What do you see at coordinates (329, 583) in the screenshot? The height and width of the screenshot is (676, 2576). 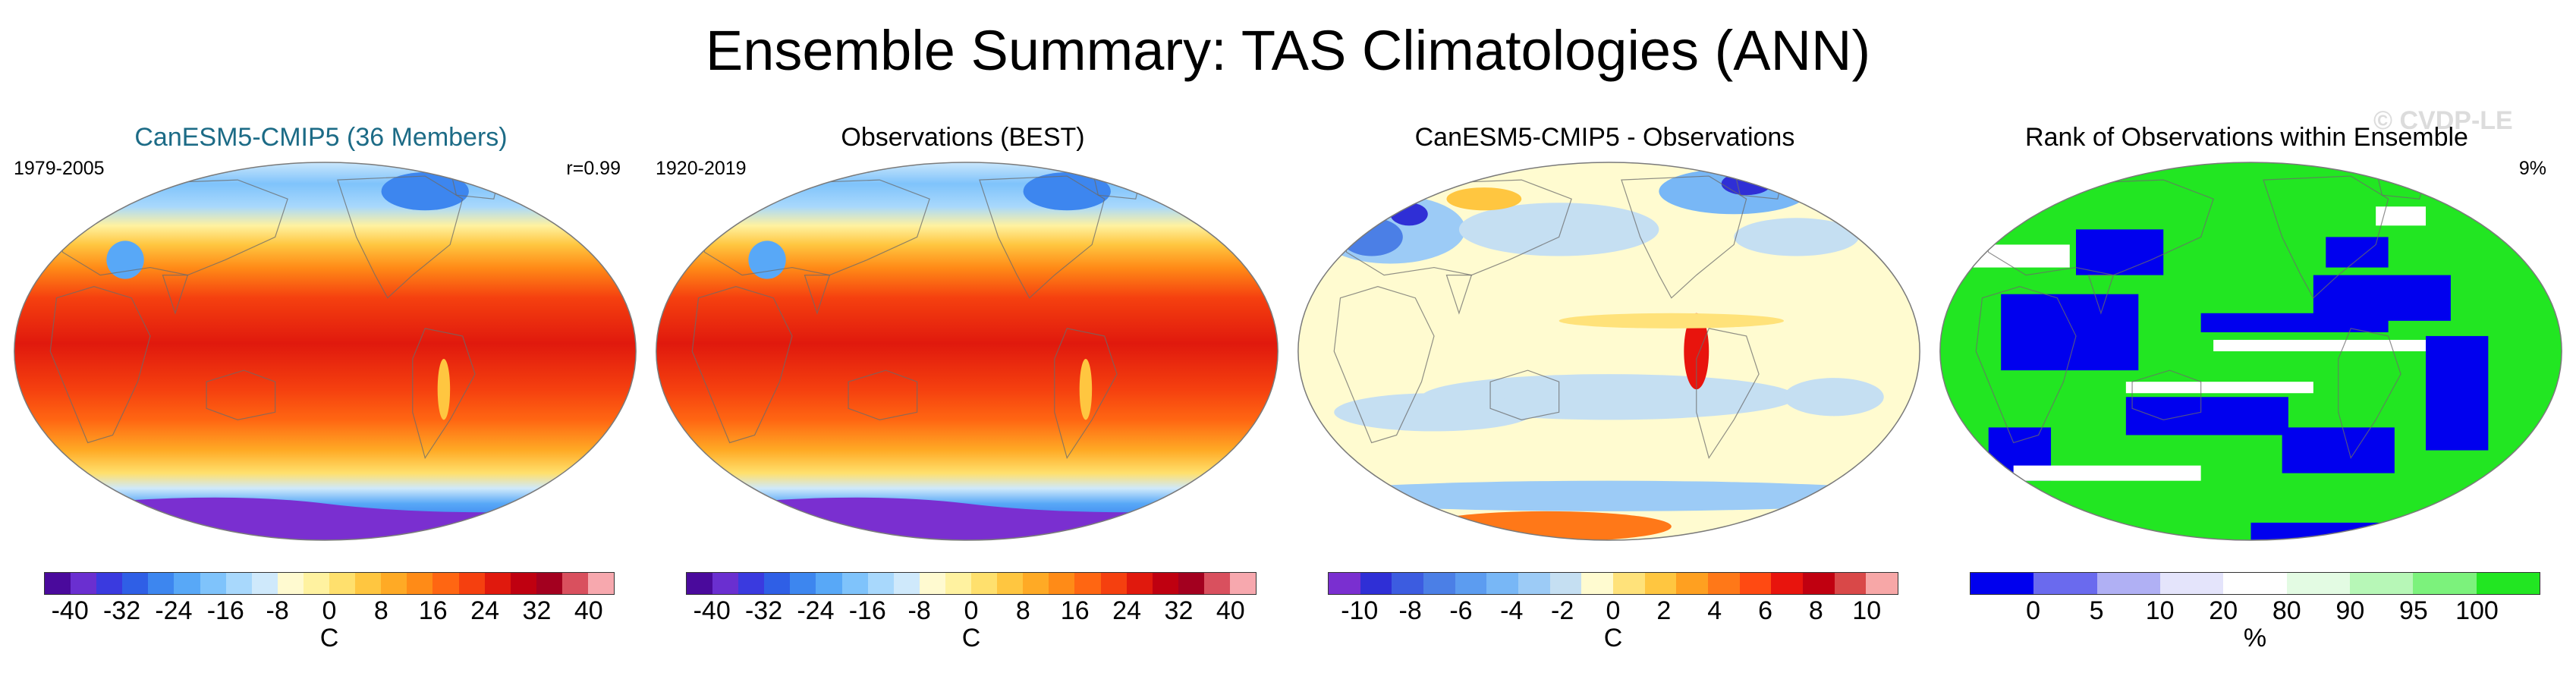 I see `colorbar` at bounding box center [329, 583].